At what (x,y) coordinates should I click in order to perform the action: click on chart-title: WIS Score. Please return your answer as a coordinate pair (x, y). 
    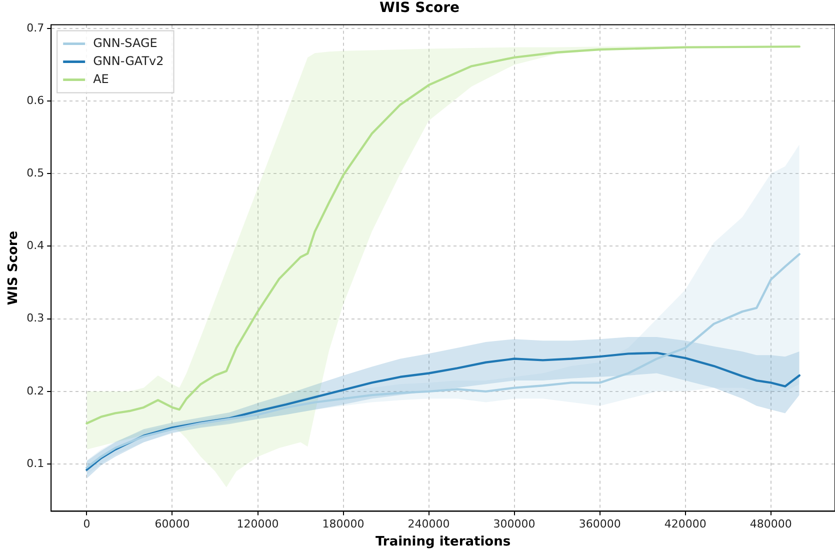
    Looking at the image, I should click on (419, 8).